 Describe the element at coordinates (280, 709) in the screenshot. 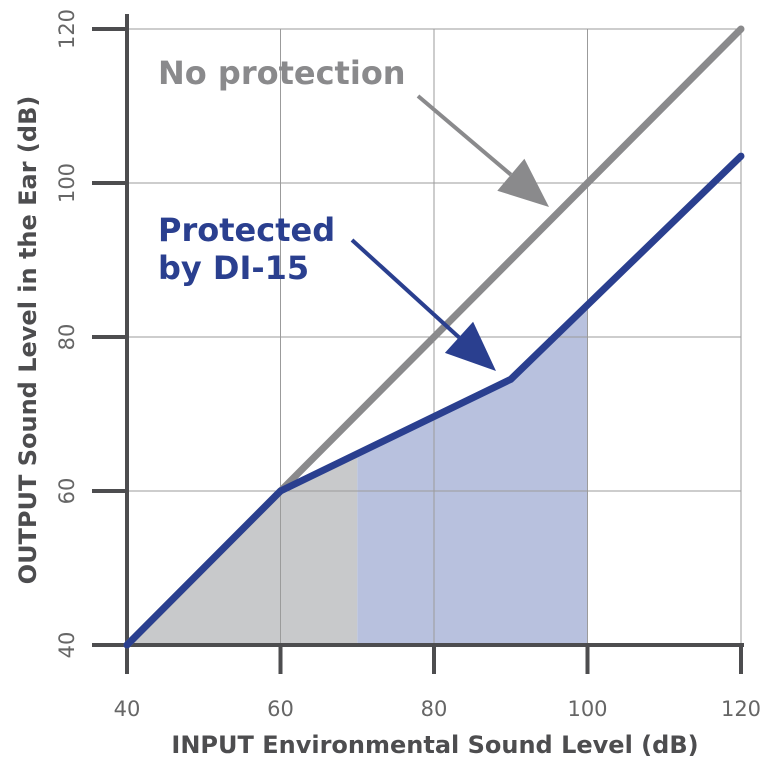

I see `x-tick-label-60: 60` at that location.